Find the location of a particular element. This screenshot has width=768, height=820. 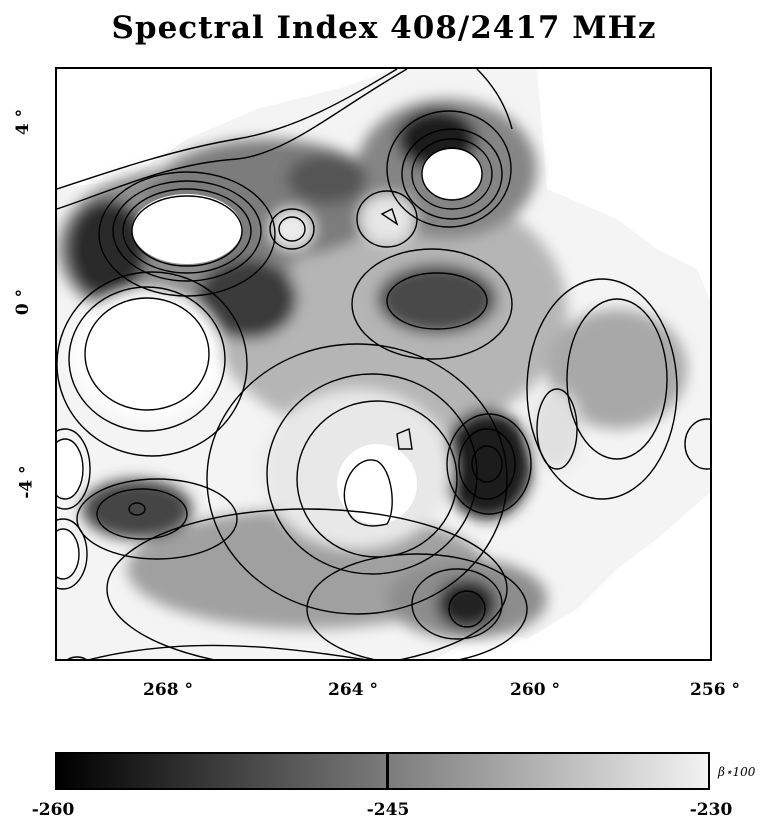

x-tick-label: 256 ° is located at coordinates (715, 690).